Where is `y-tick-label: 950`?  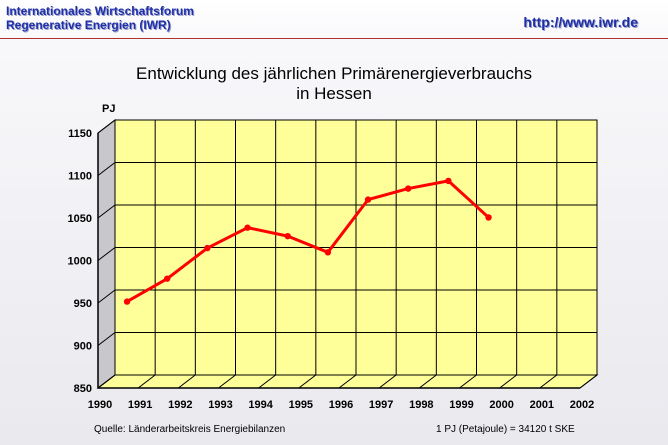 y-tick-label: 950 is located at coordinates (83, 304).